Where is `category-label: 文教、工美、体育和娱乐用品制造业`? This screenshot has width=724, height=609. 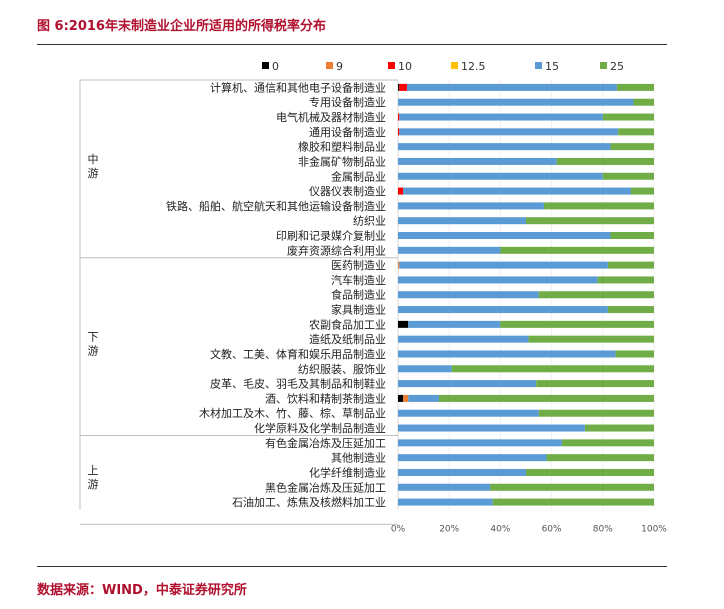
category-label: 文教、工美、体育和娱乐用品制造业 is located at coordinates (298, 354).